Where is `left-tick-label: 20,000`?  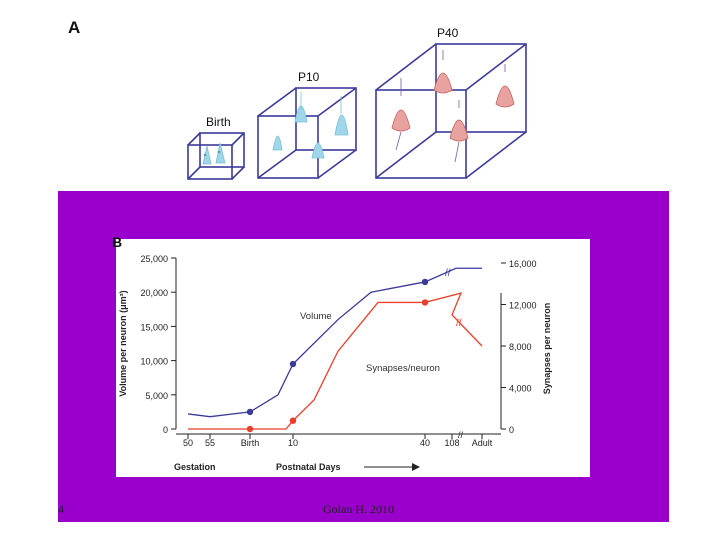
left-tick-label: 20,000 is located at coordinates (154, 293).